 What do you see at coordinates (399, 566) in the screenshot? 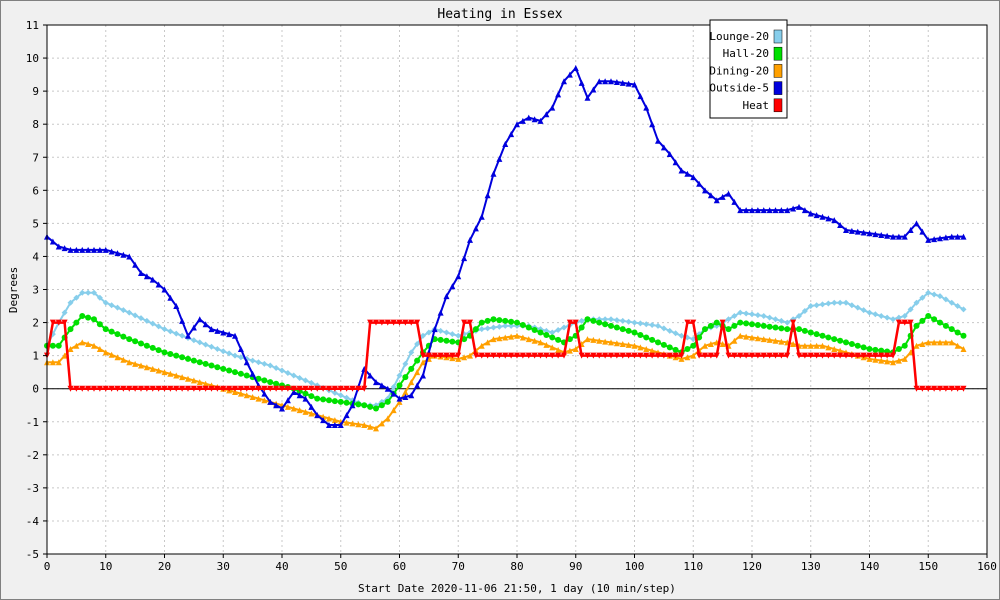
I see `x-tick-label: 60` at bounding box center [399, 566].